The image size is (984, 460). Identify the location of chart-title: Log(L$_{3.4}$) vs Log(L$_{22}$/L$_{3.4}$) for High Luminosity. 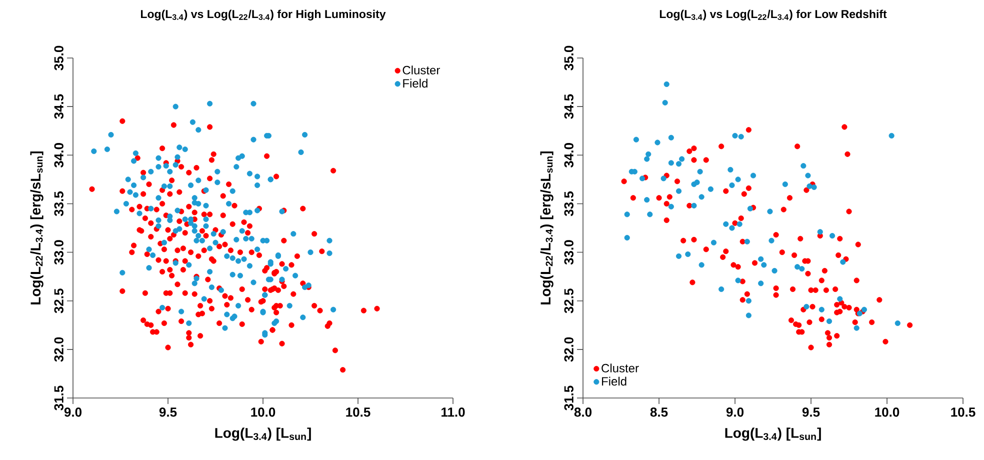
(263, 15).